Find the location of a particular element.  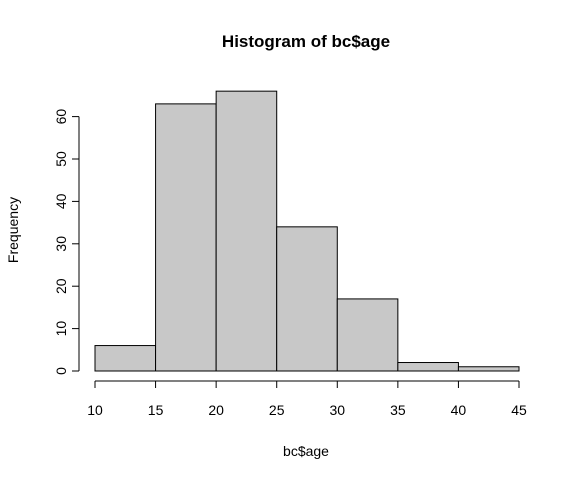

y-tick-label-50: 50 is located at coordinates (61, 159).